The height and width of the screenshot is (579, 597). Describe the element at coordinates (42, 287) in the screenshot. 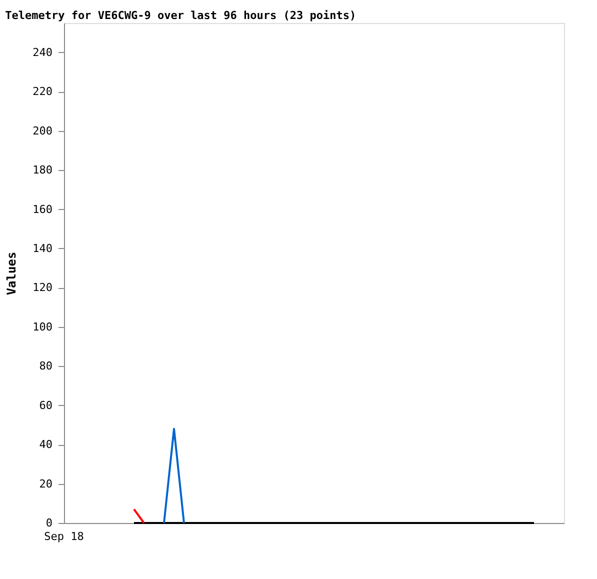

I see `y-tick-label: 120` at that location.